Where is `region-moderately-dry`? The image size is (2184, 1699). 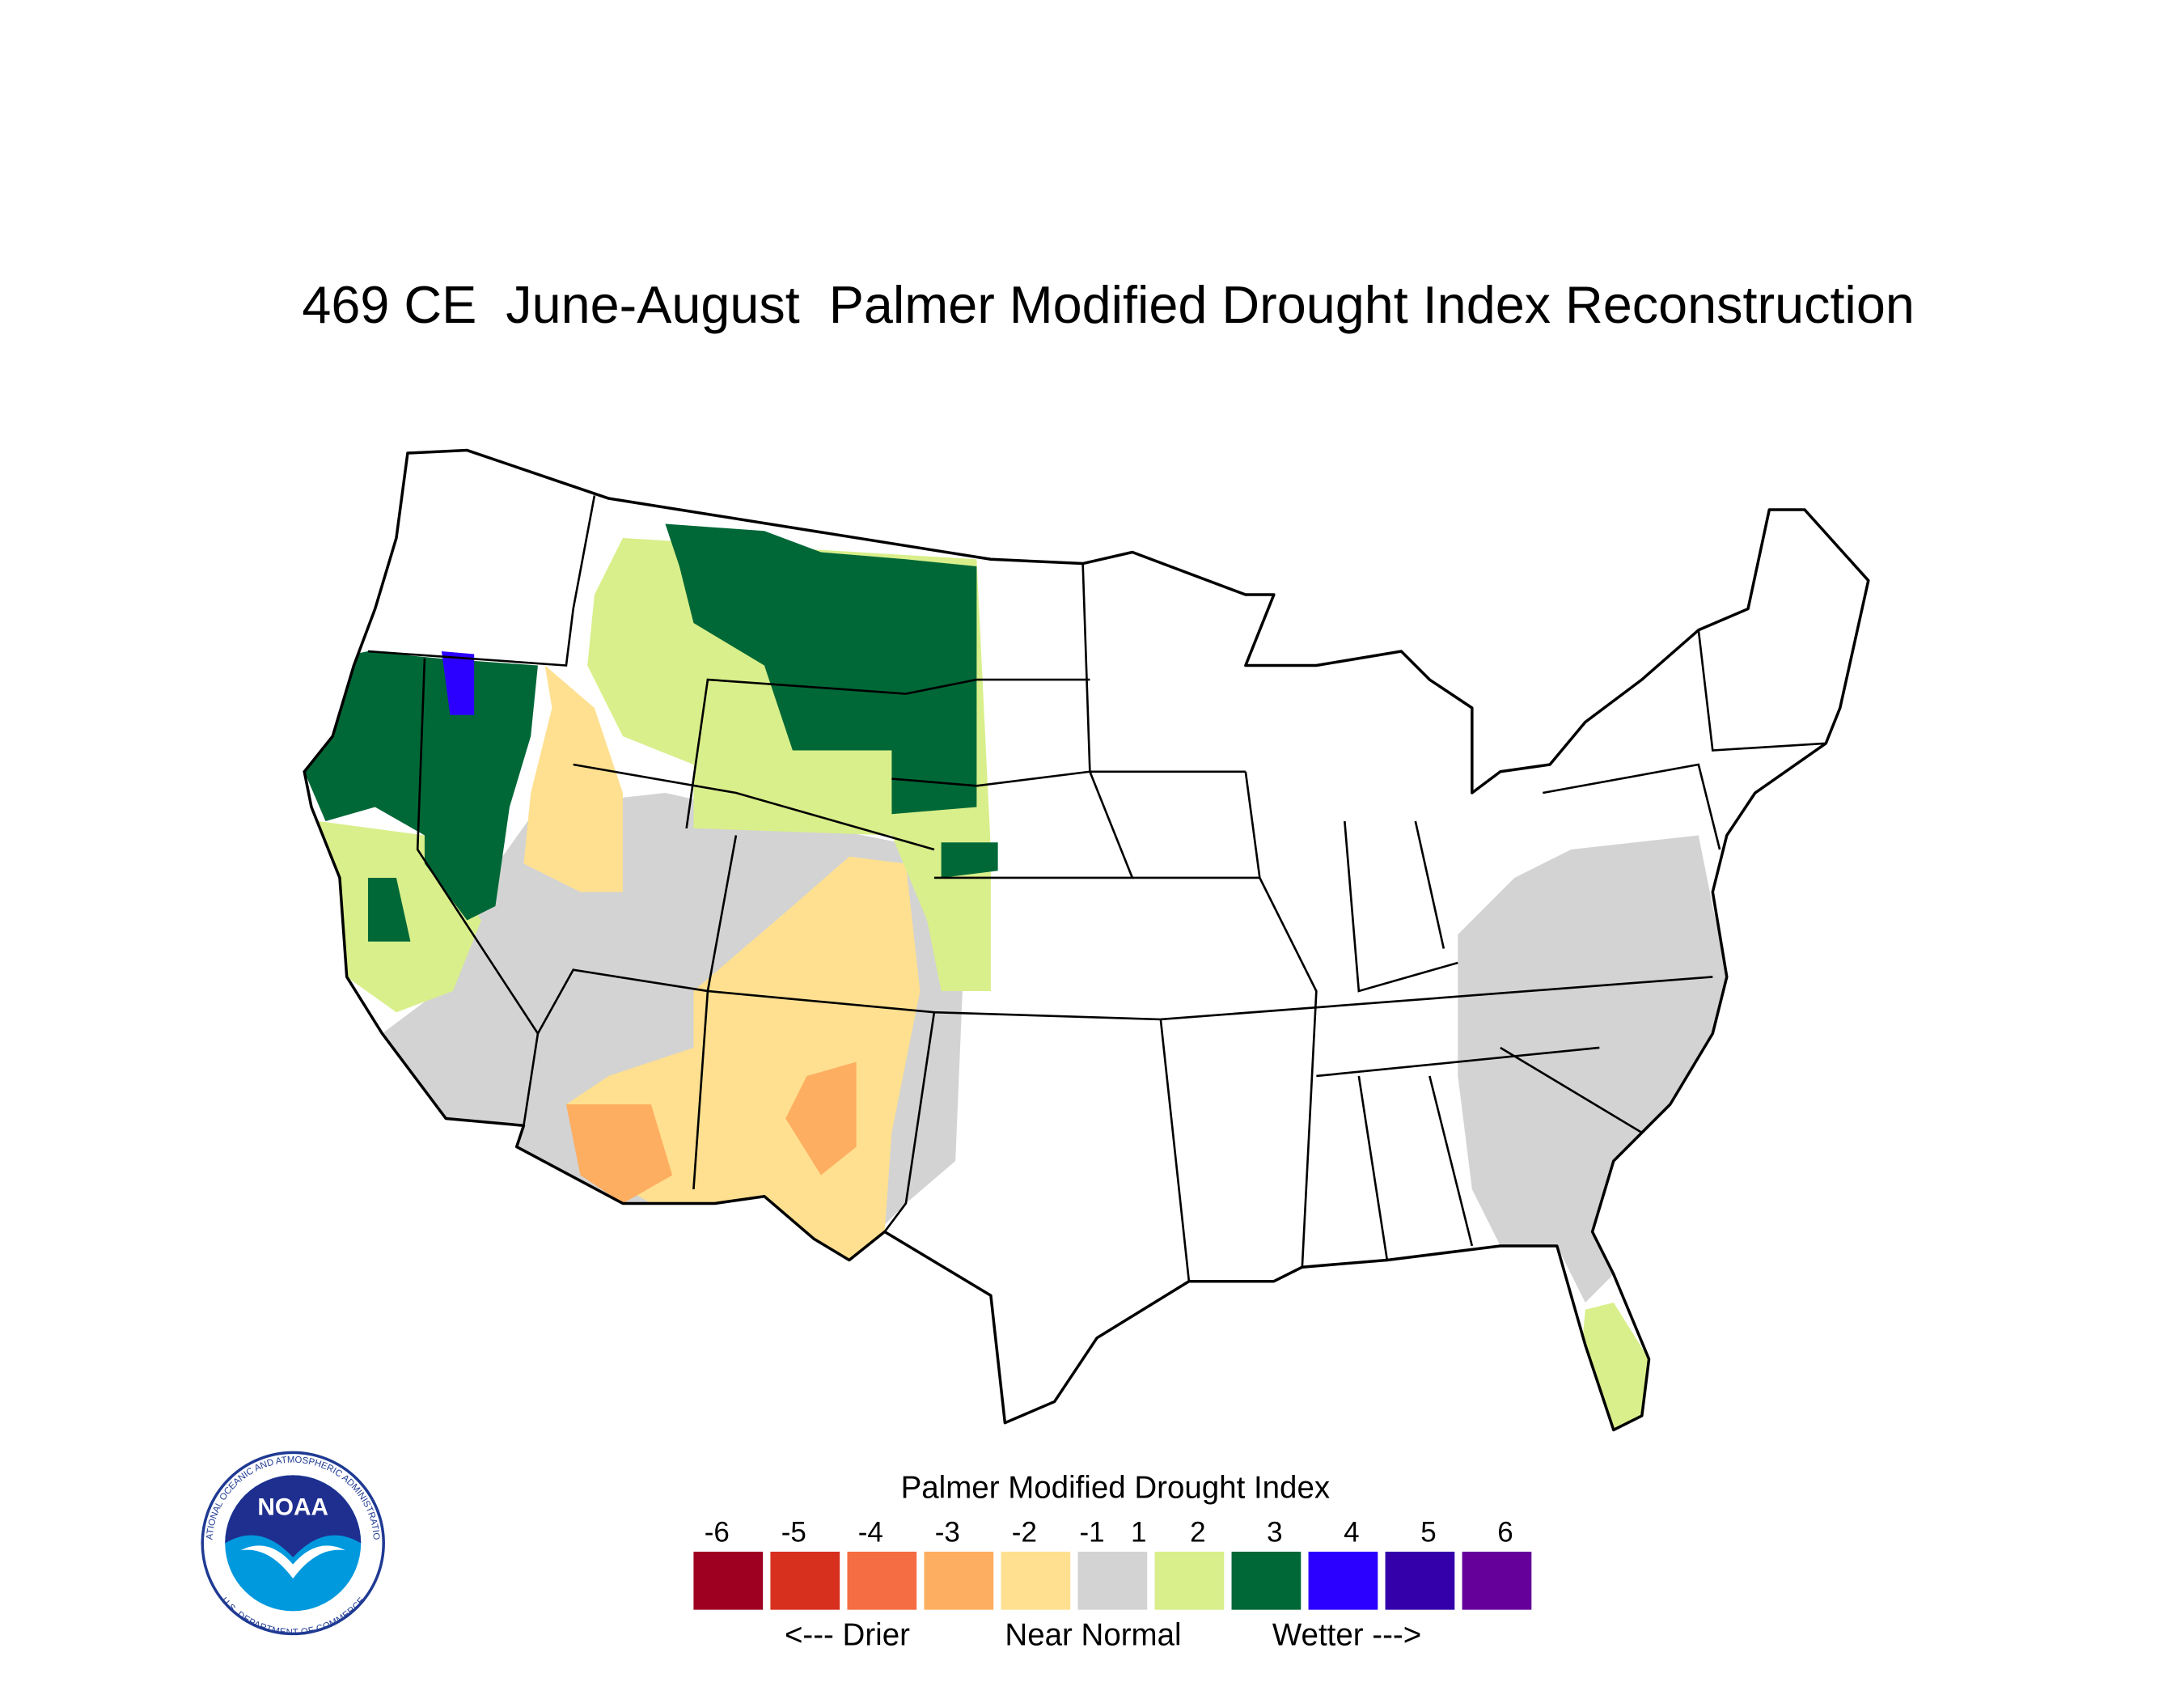
region-moderately-dry is located at coordinates (573, 778).